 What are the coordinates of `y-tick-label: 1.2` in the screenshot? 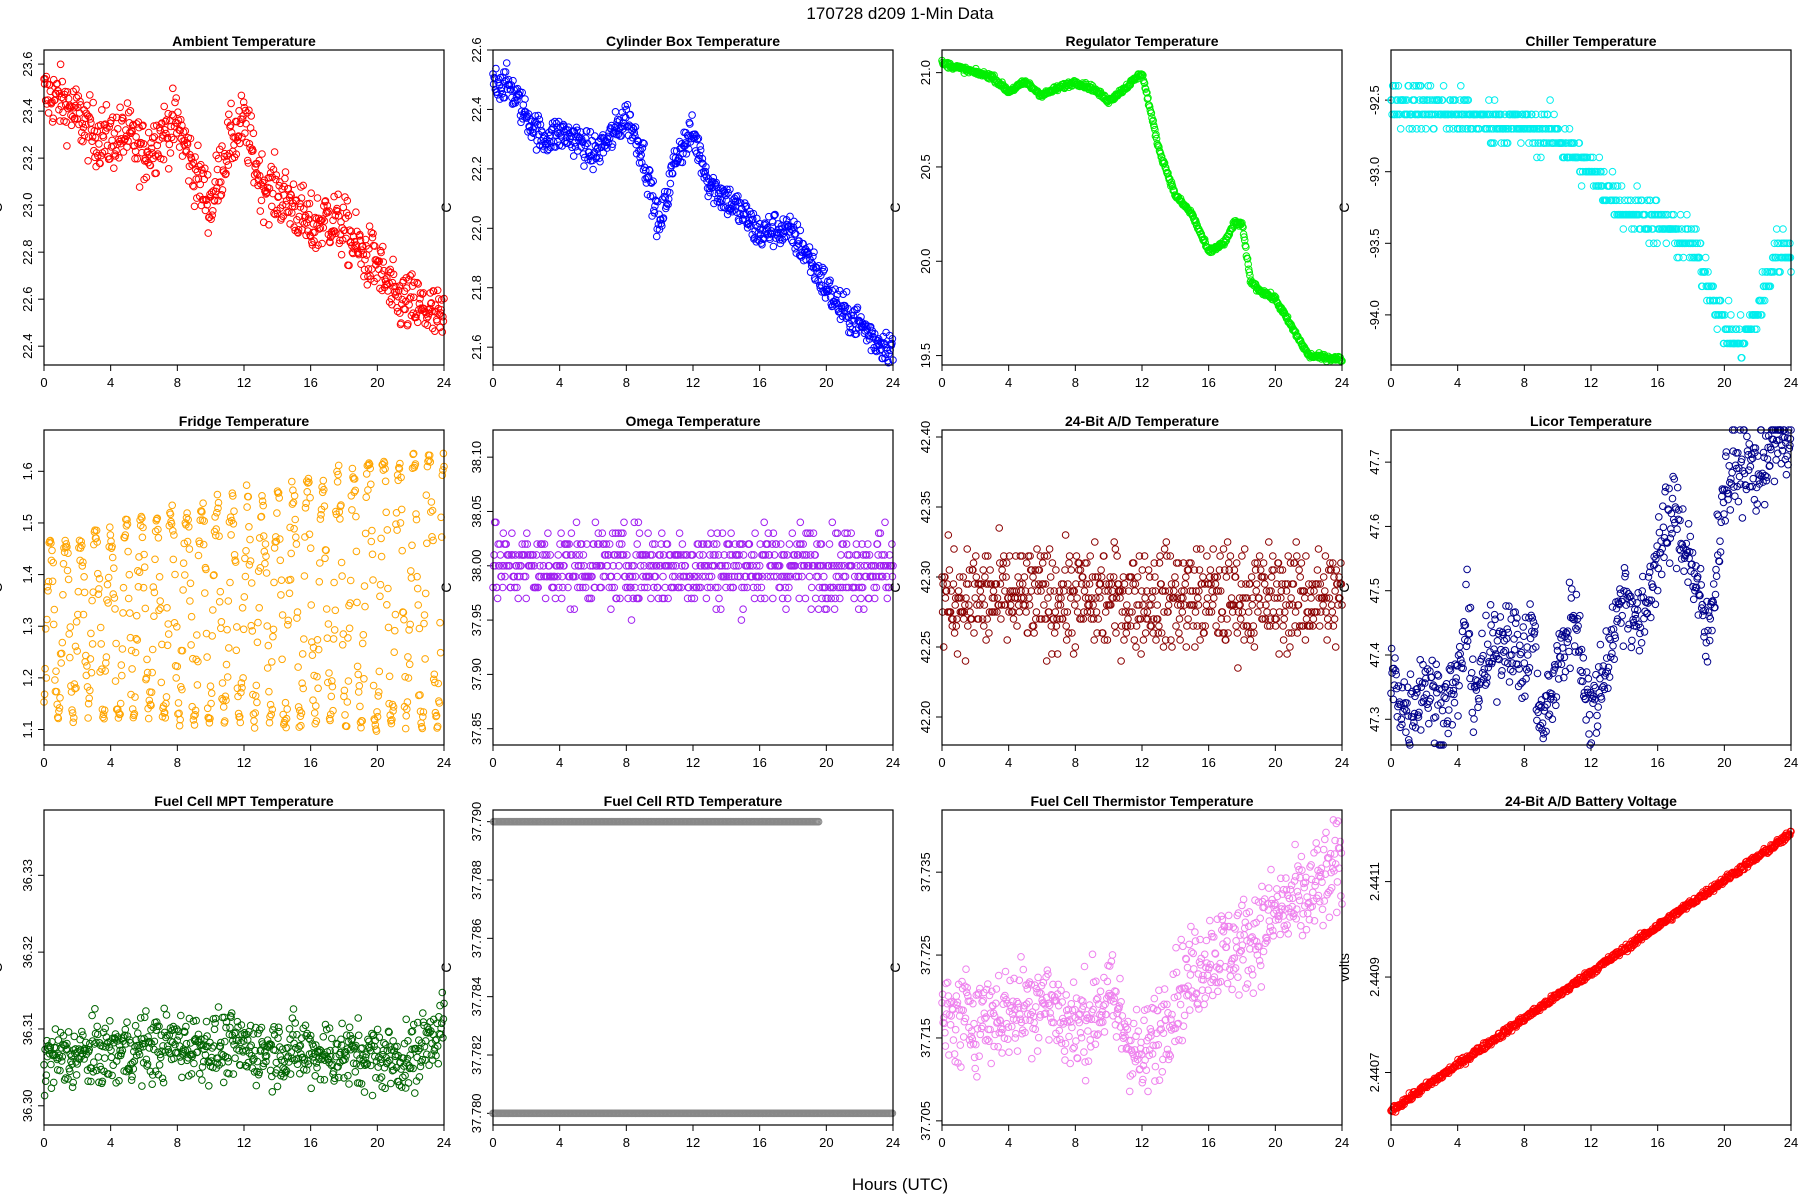 It's located at (27, 678).